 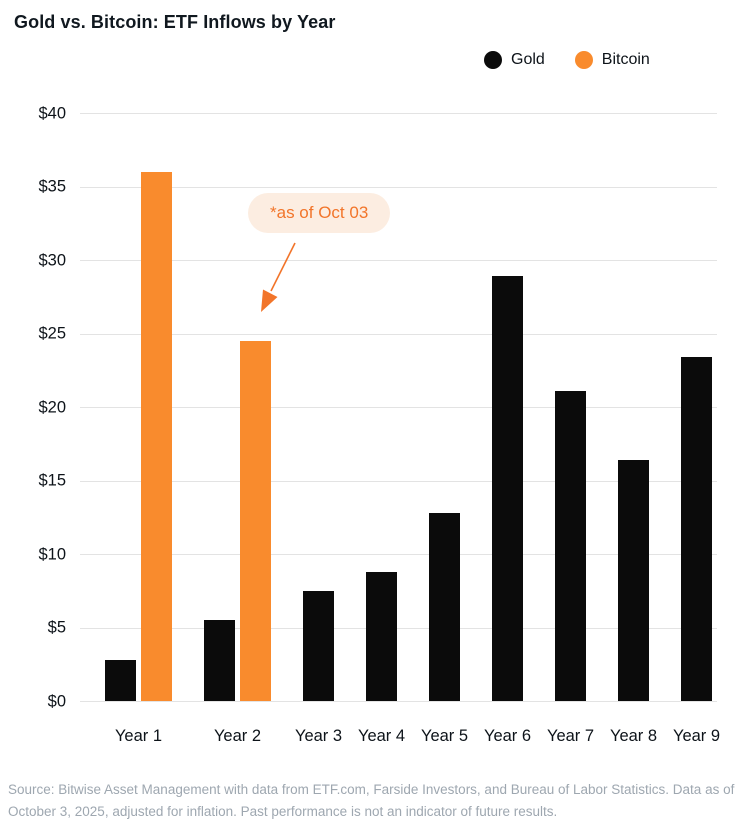 I want to click on annotation-bubble: *as of Oct 03, so click(x=319, y=213).